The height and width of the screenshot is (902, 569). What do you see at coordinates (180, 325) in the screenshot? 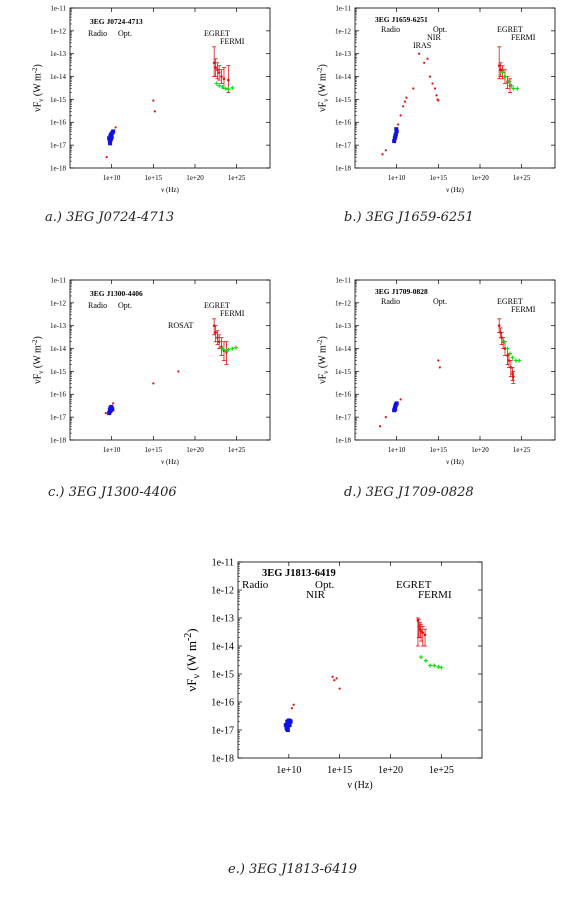
I see `band-label-rosat: ROSAT` at bounding box center [180, 325].